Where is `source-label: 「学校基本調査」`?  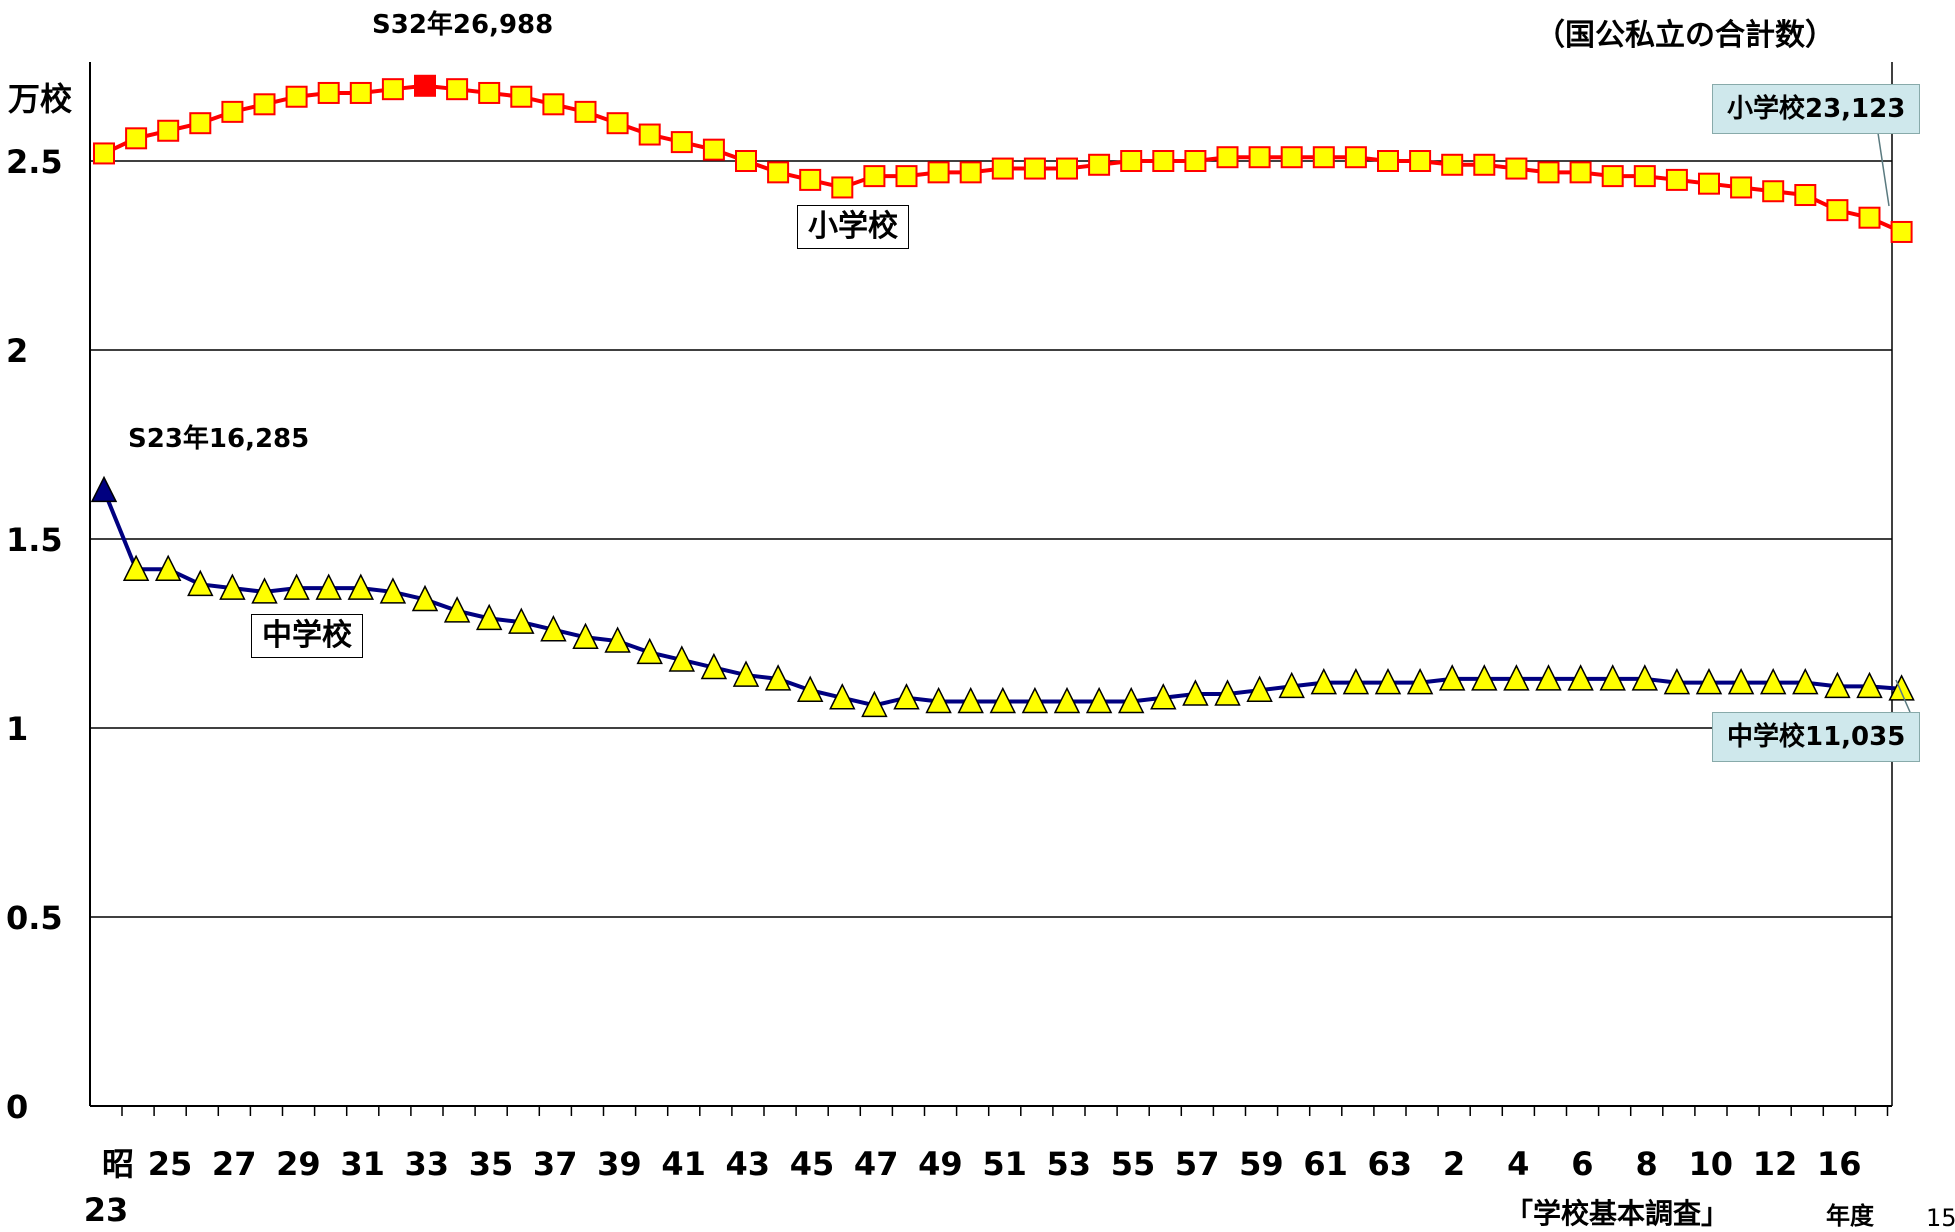
source-label: 「学校基本調査」 is located at coordinates (1617, 1213).